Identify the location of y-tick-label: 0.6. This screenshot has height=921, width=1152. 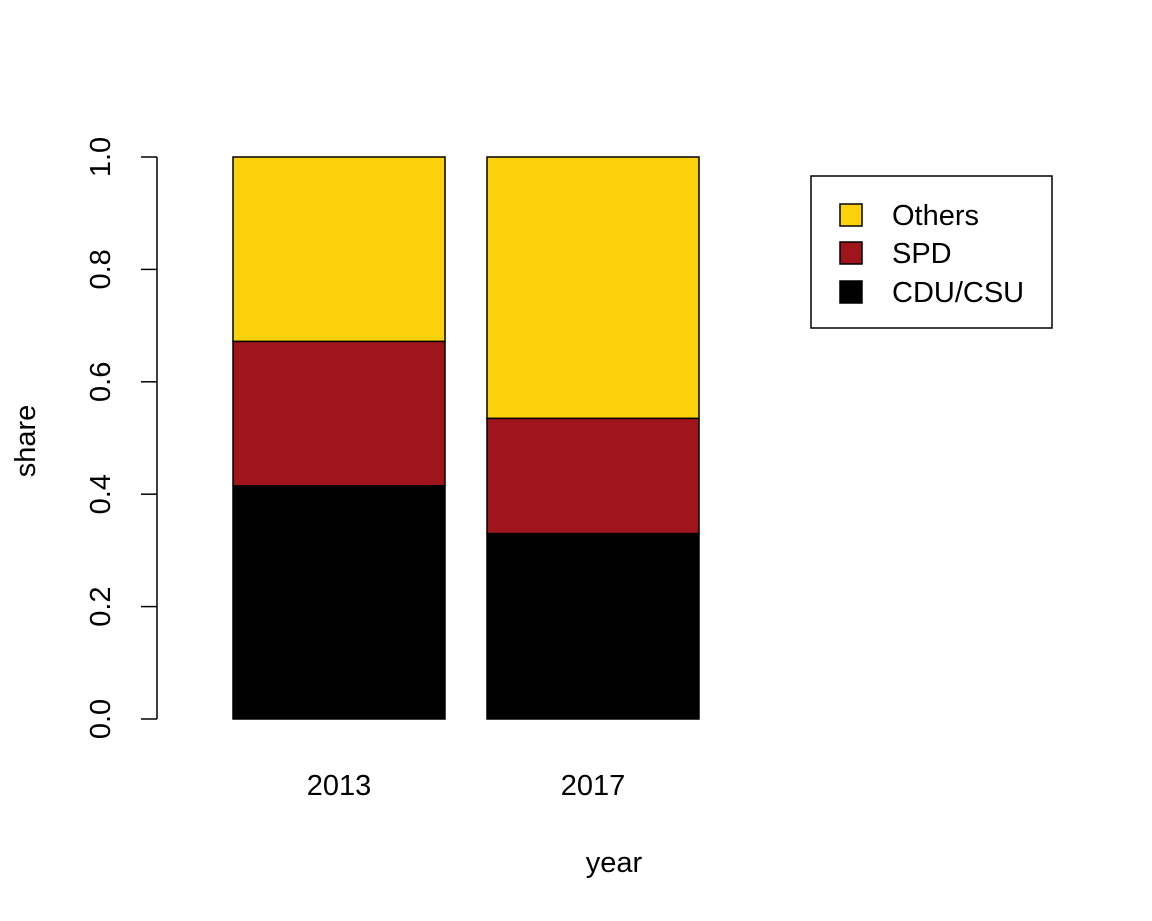
(101, 382).